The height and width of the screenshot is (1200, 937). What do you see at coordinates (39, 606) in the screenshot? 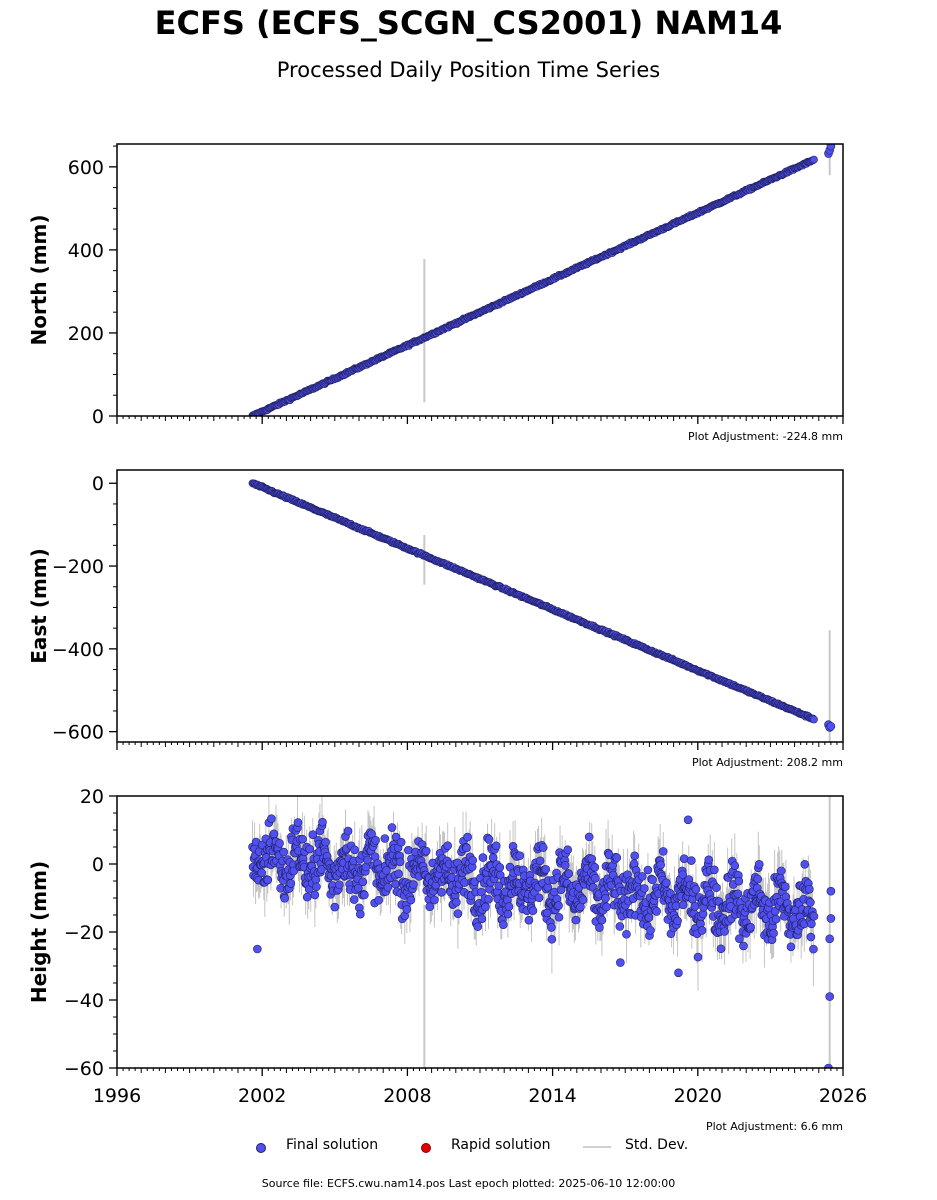
I see `y-axis-label: East (mm)` at bounding box center [39, 606].